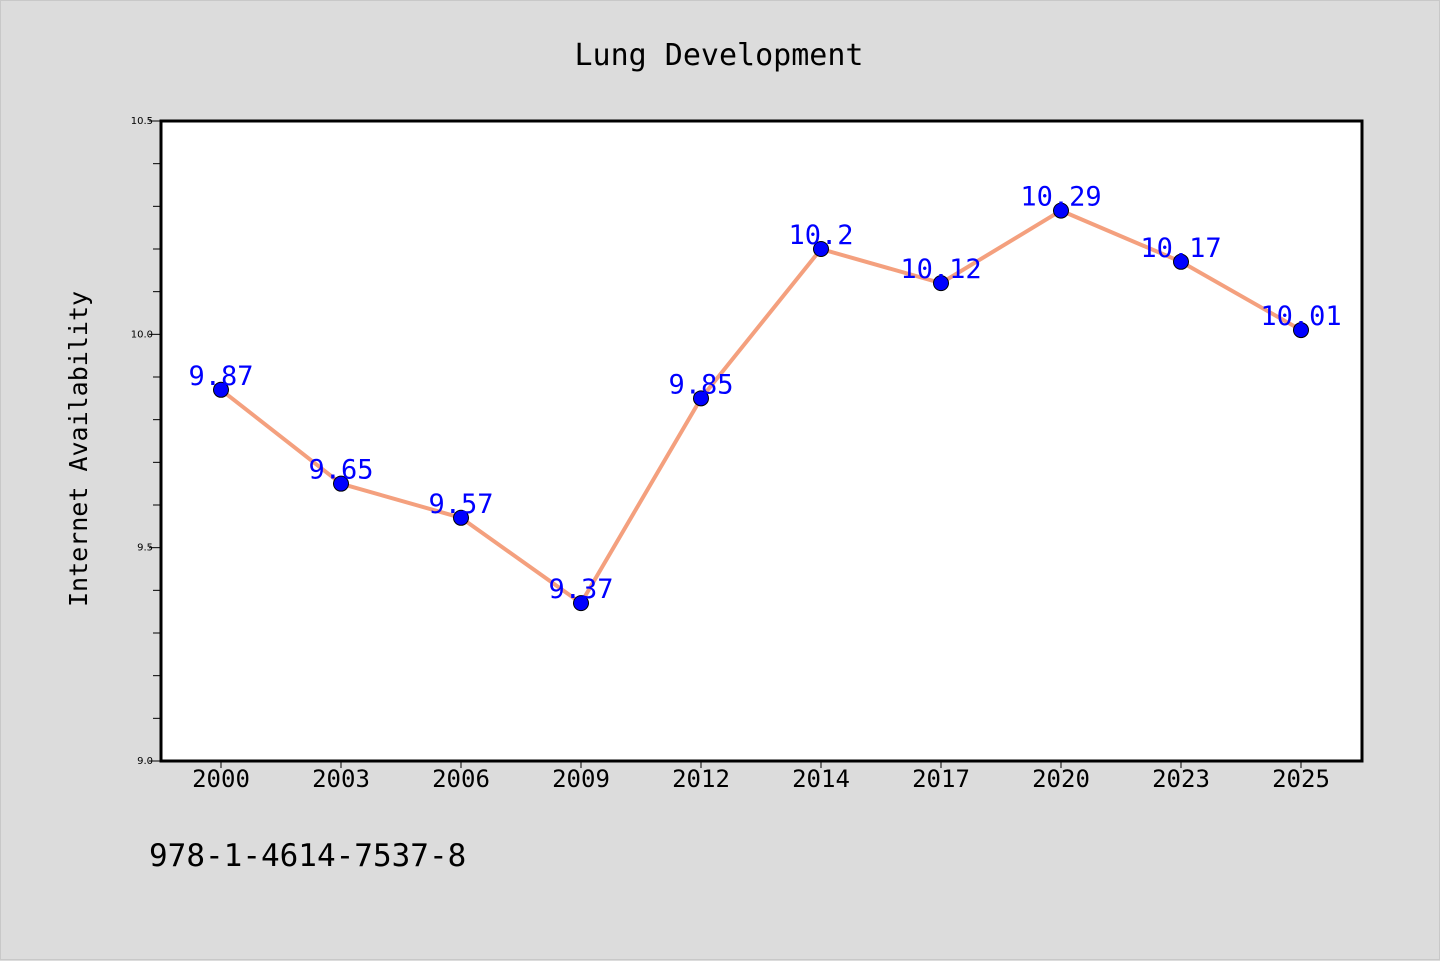 The image size is (1440, 961). Describe the element at coordinates (719, 55) in the screenshot. I see `chart-title: Lung Development` at that location.